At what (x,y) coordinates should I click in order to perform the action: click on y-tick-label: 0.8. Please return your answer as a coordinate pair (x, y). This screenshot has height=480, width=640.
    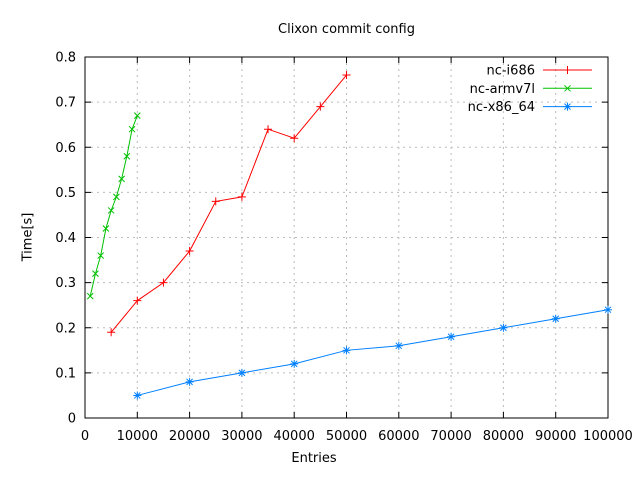
    Looking at the image, I should click on (65, 58).